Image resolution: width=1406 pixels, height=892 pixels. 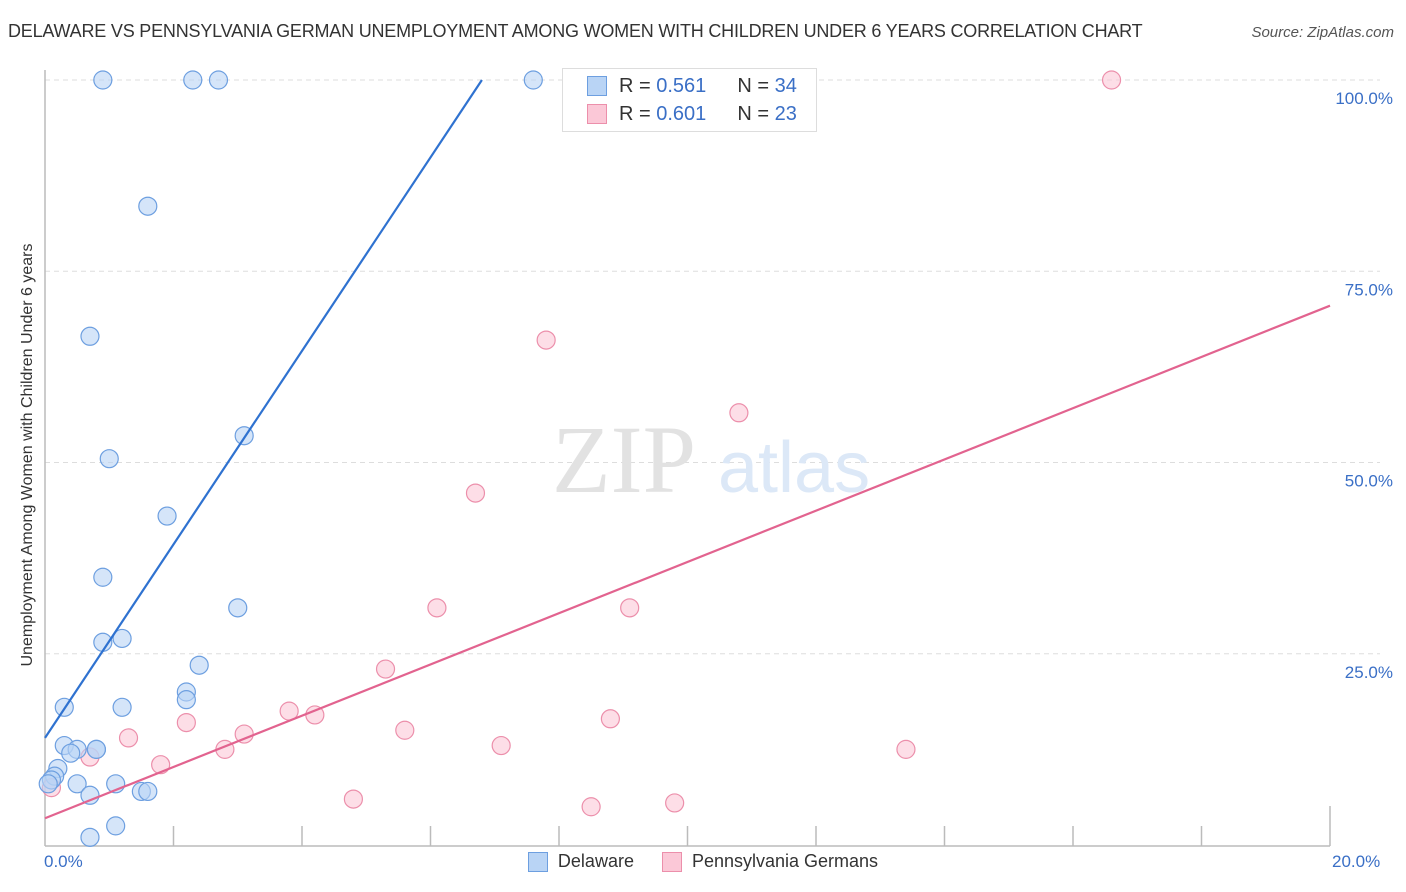 I want to click on legend-row-pennsylvania-germans: R = 0.601 N = 23, so click(x=692, y=114).